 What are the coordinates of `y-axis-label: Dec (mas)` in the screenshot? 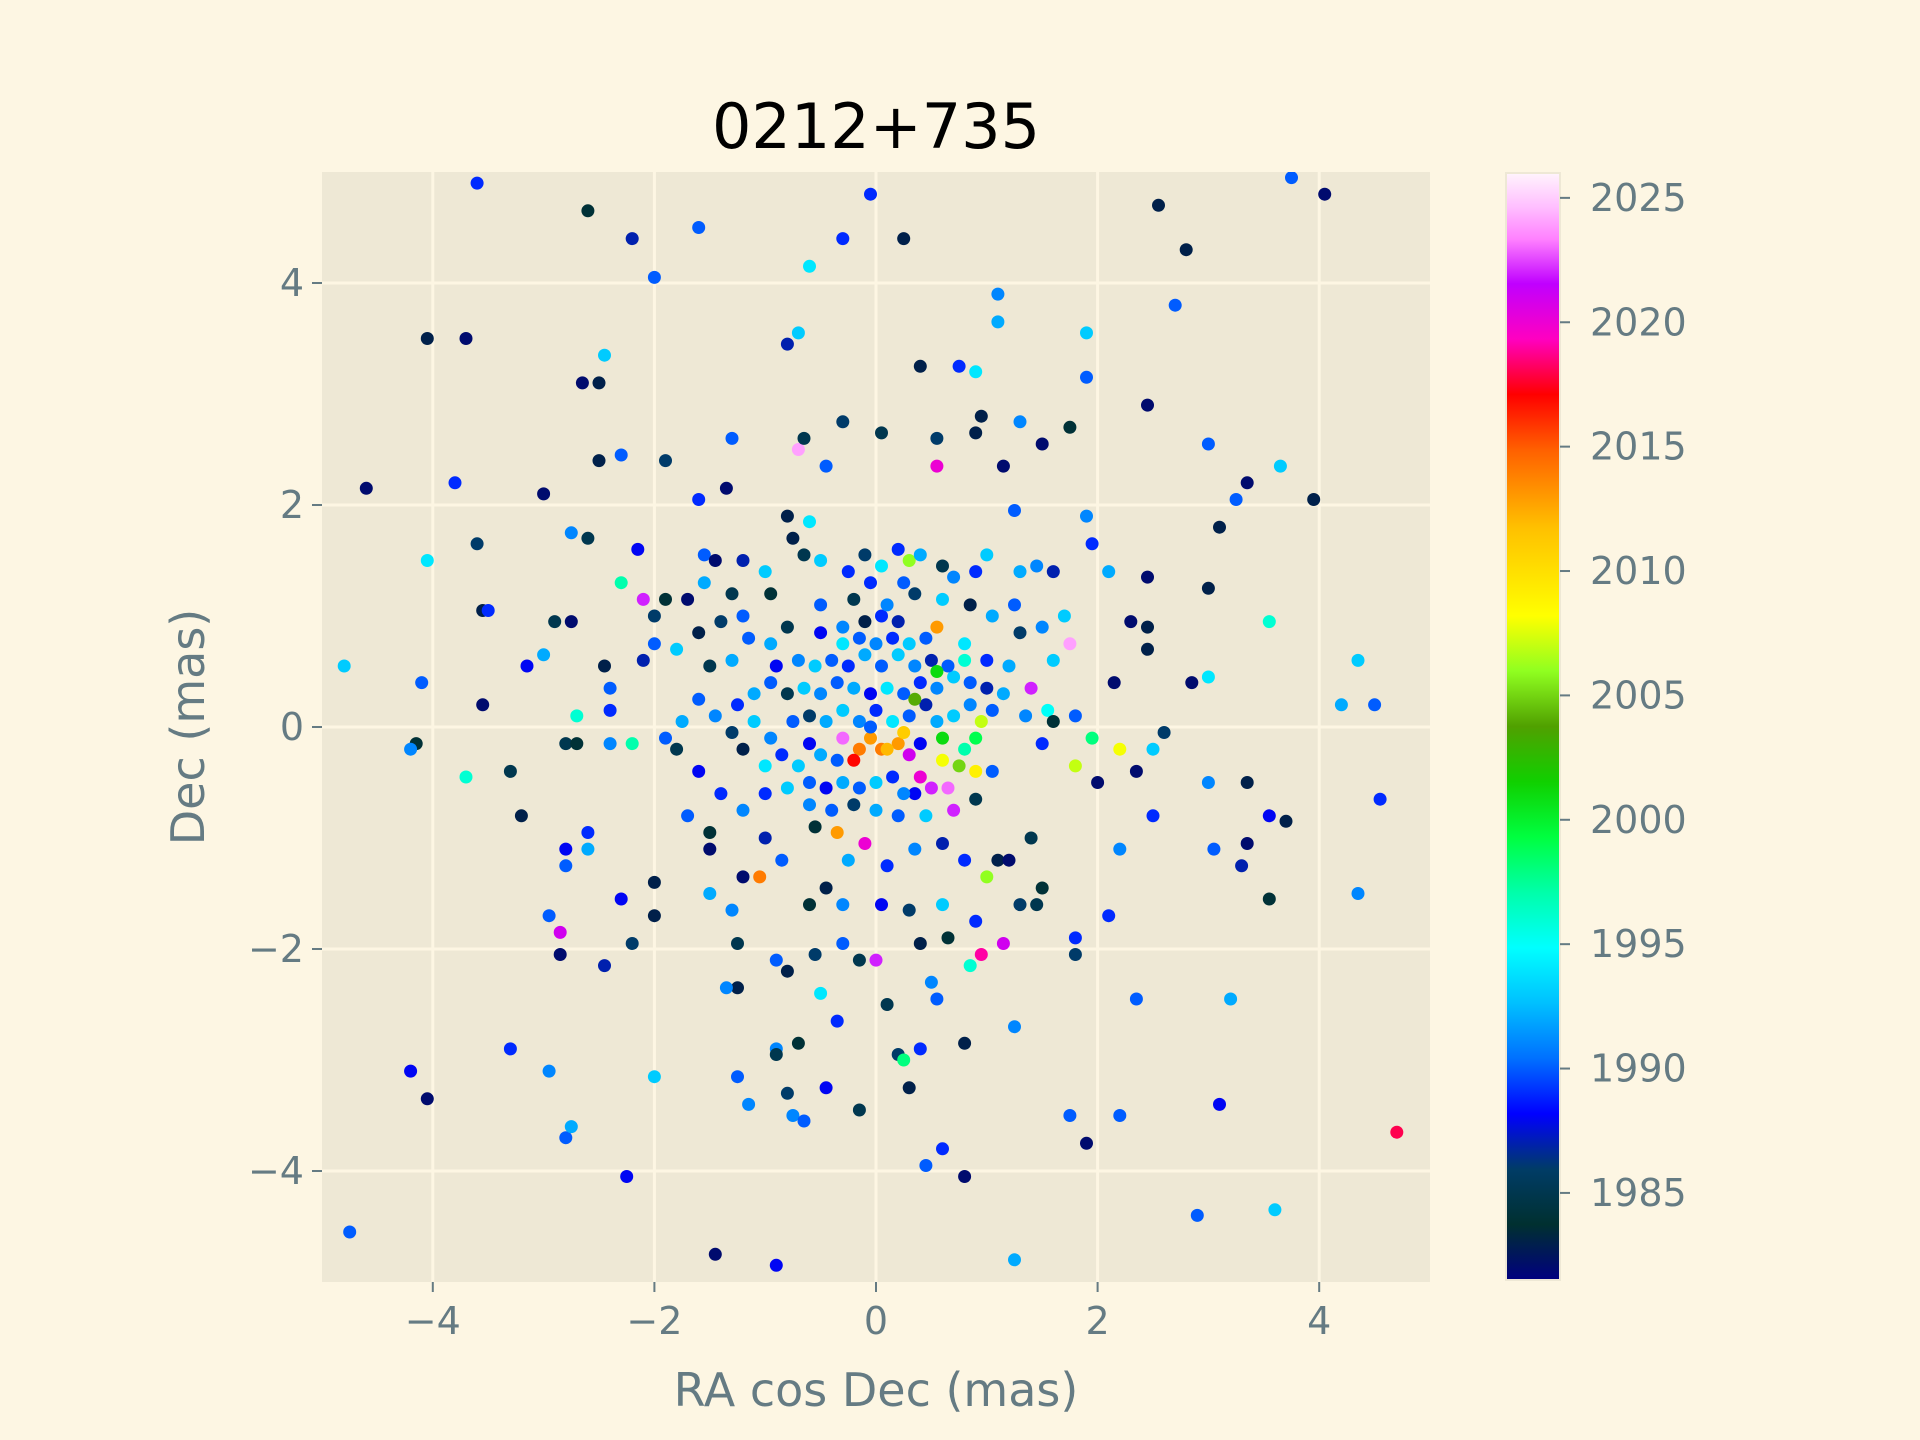 It's located at (188, 727).